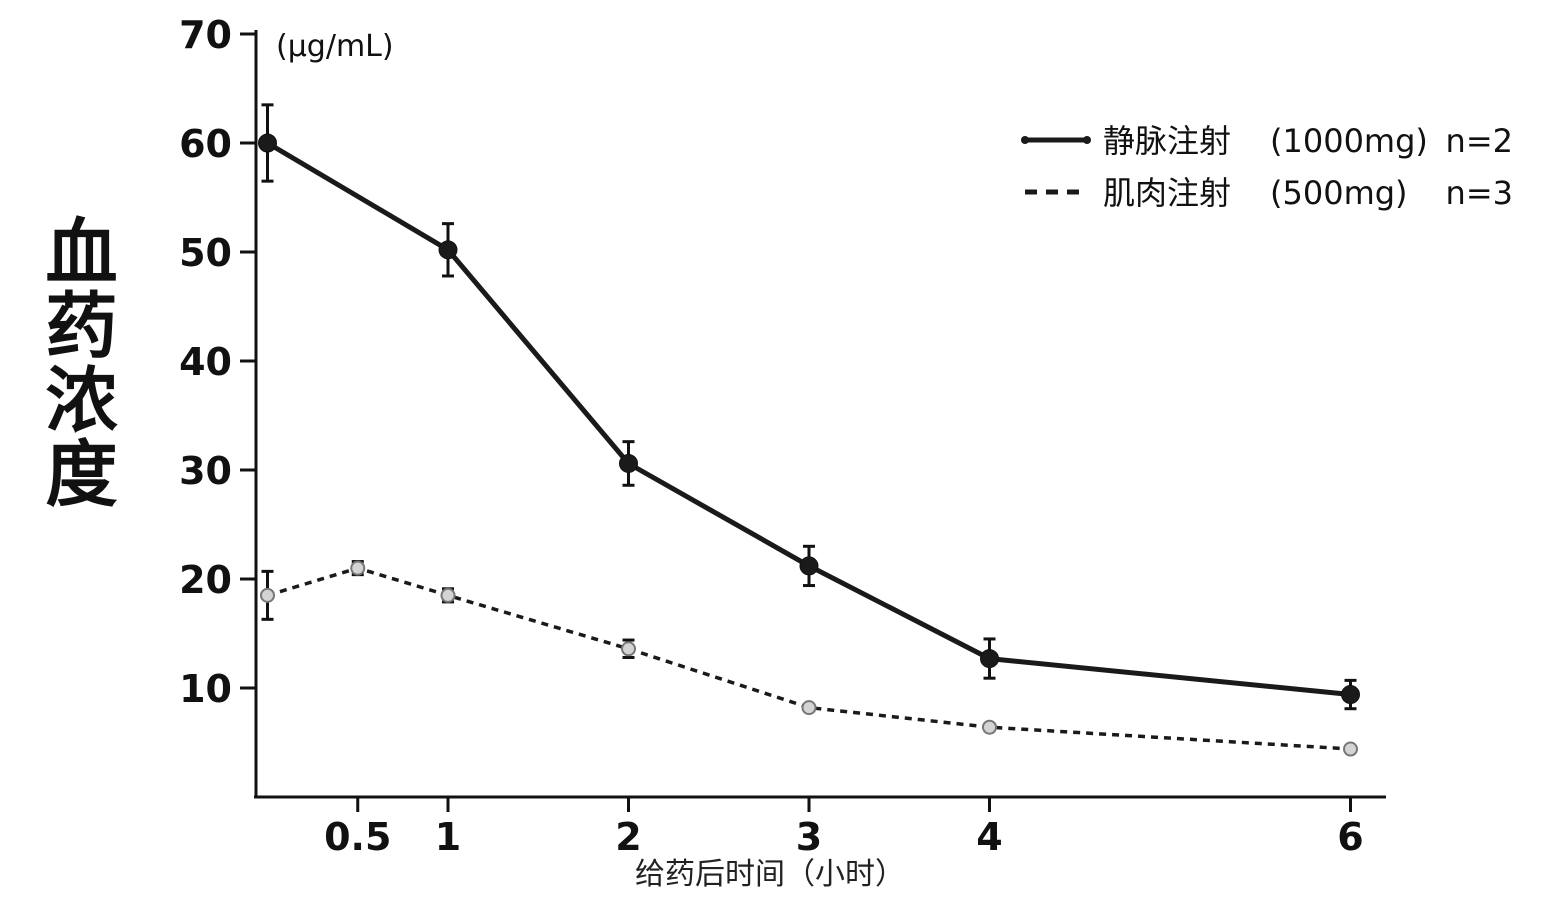 This screenshot has width=1546, height=911. What do you see at coordinates (335, 46) in the screenshot?
I see `y-unit-label: (μg/mL)` at bounding box center [335, 46].